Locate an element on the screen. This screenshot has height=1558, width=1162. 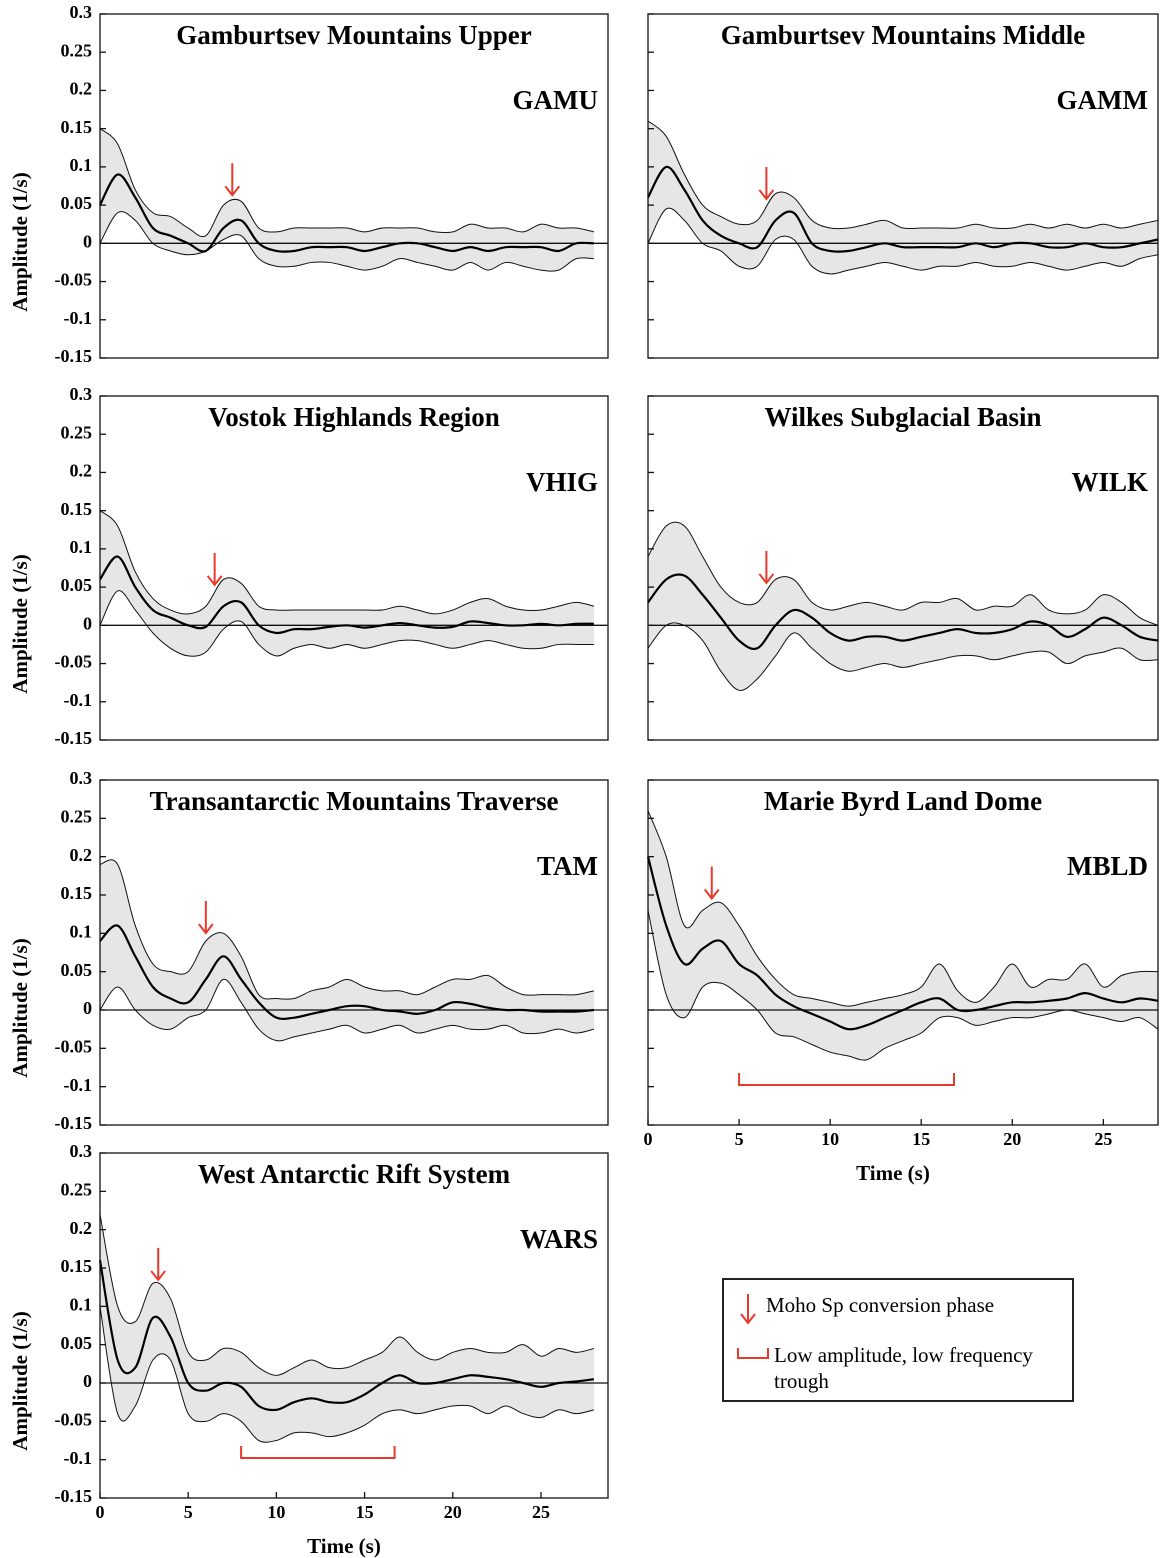
trough-bracket is located at coordinates (318, 1452).